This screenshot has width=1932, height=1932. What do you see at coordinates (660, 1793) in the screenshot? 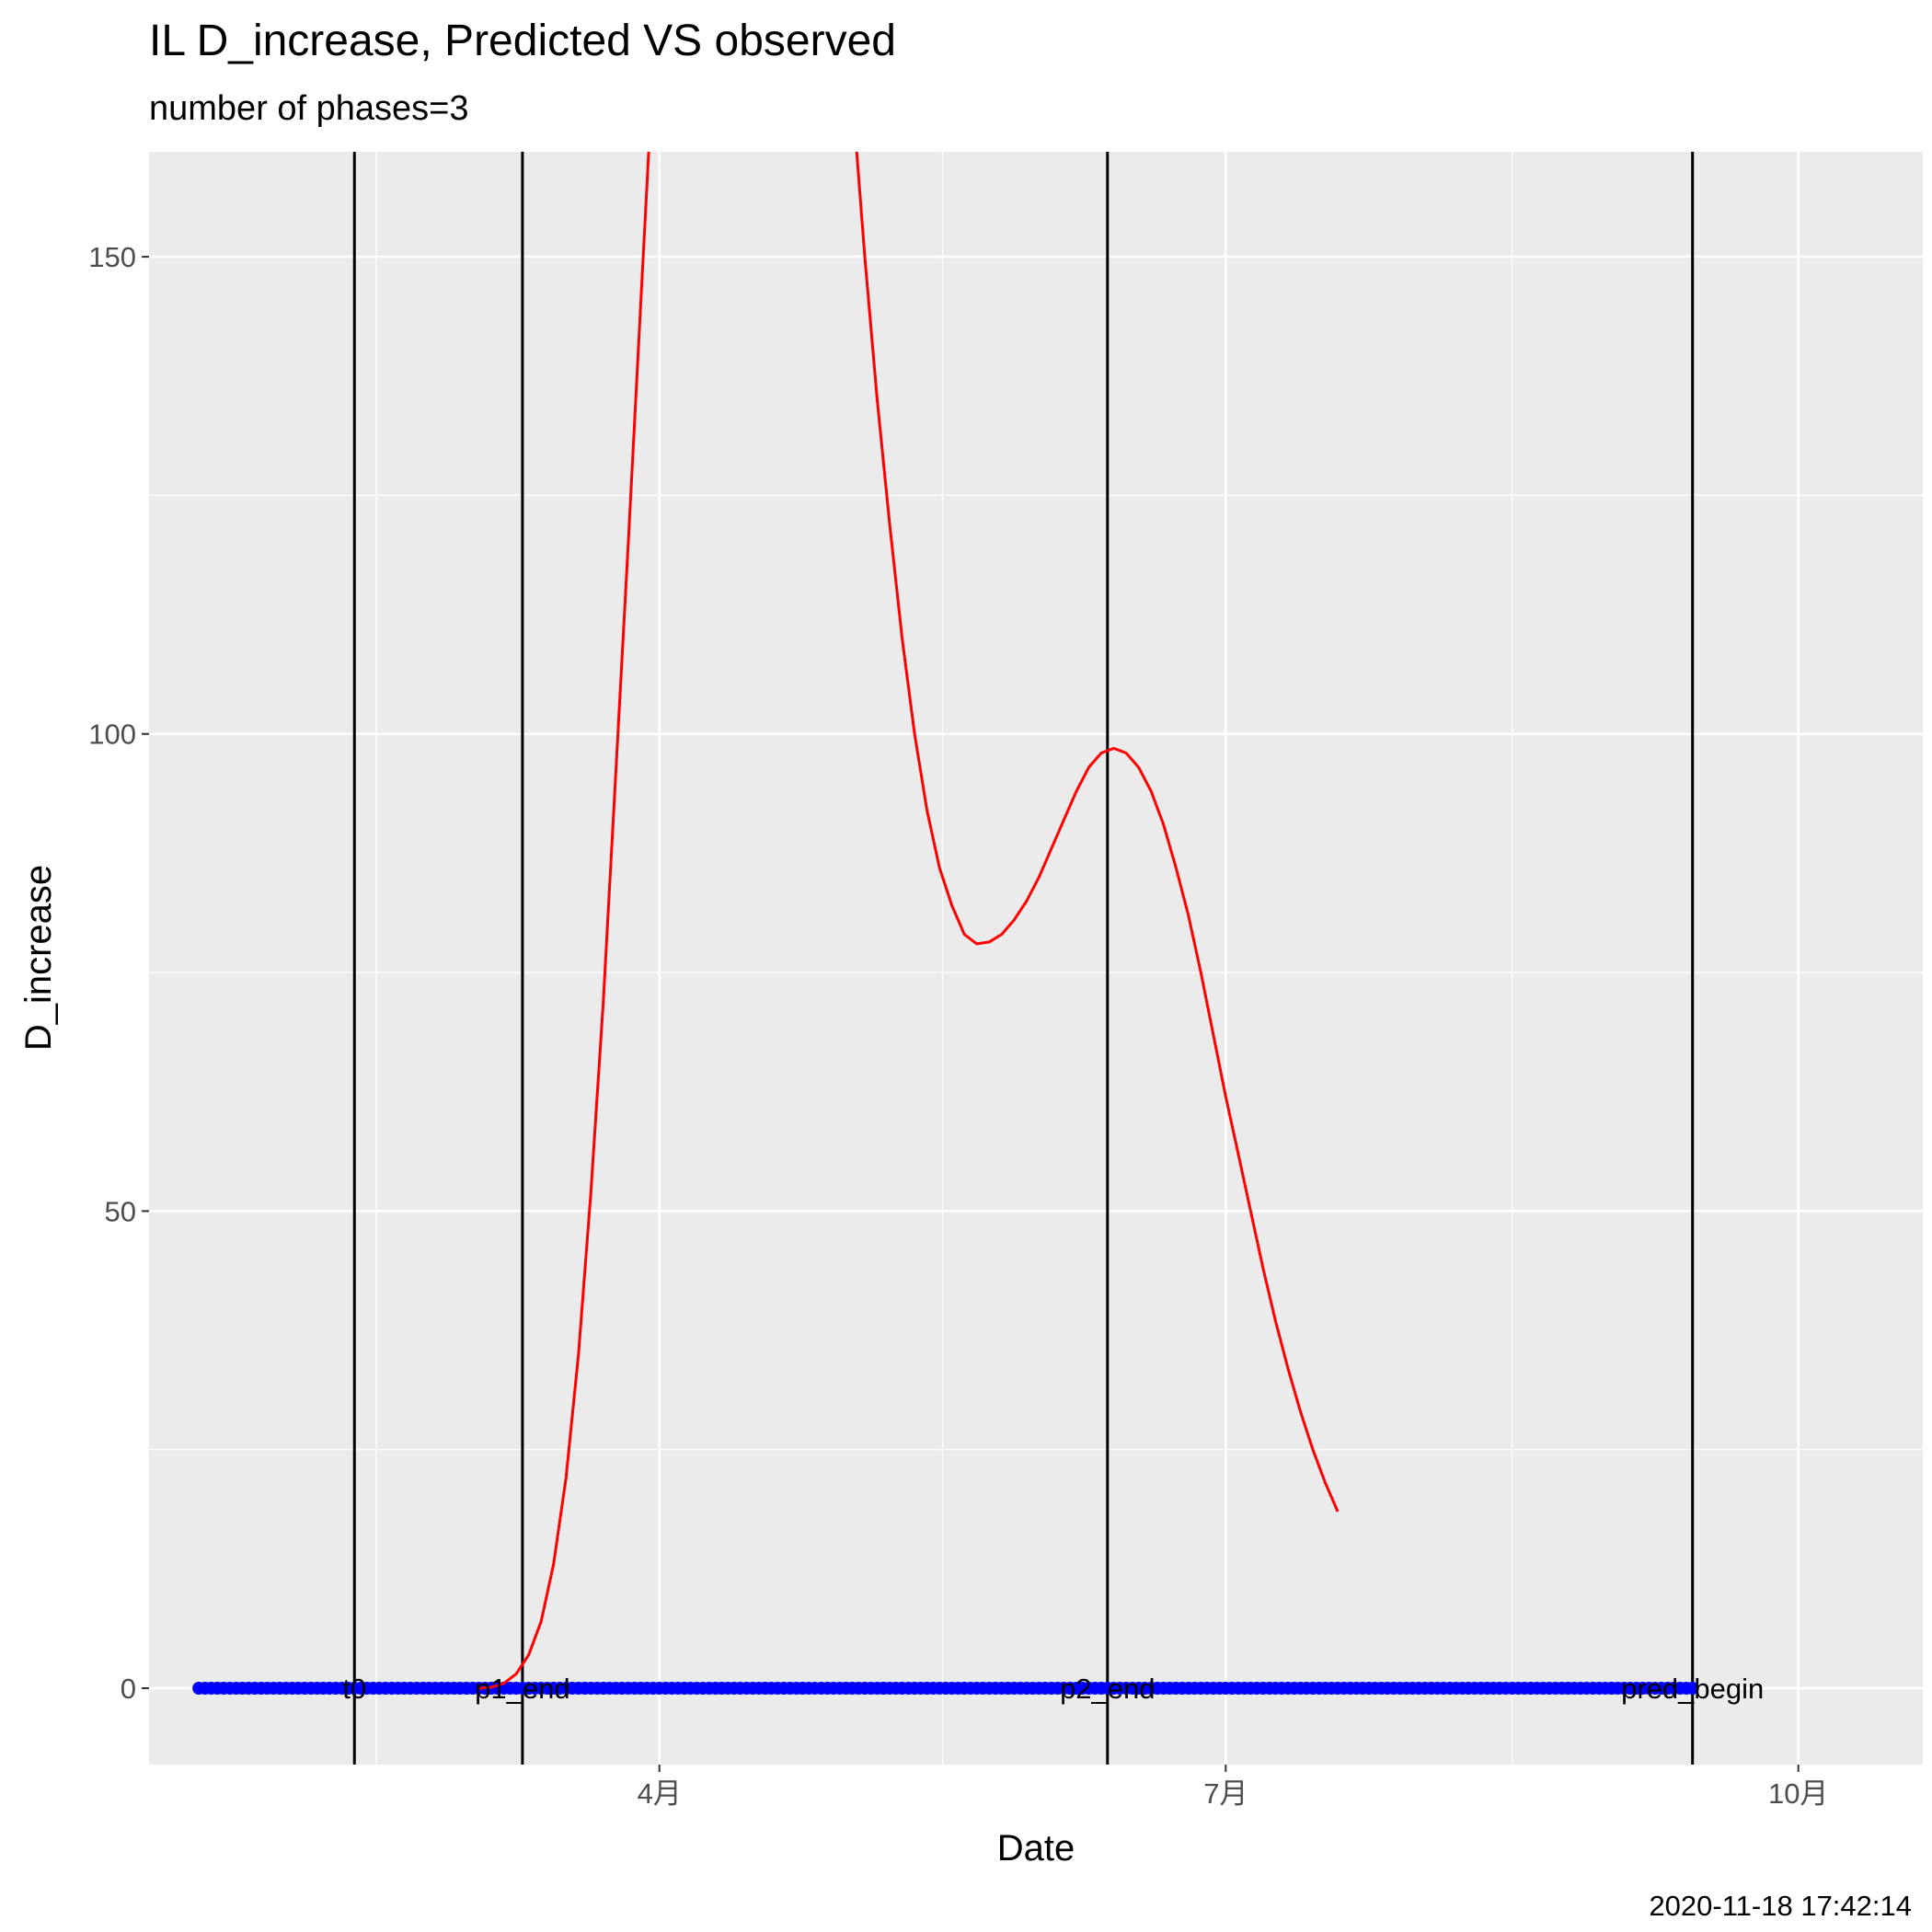
I see `x-tick-label: 4月` at bounding box center [660, 1793].